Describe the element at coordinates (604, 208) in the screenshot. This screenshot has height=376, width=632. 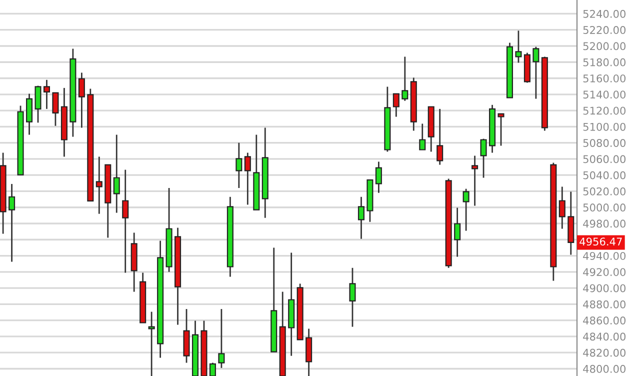
I see `y-tick-label: 5000.00` at that location.